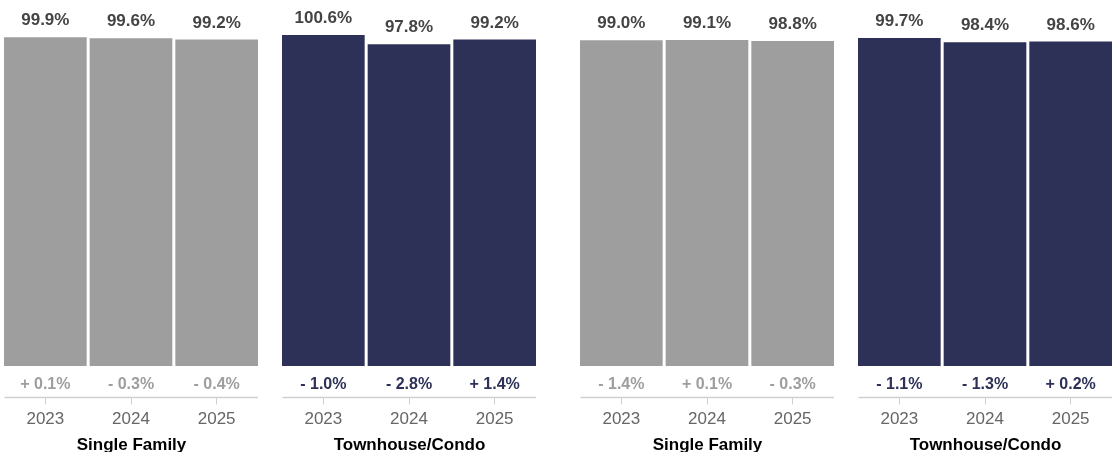  Describe the element at coordinates (323, 383) in the screenshot. I see `text: - 1.0%` at that location.